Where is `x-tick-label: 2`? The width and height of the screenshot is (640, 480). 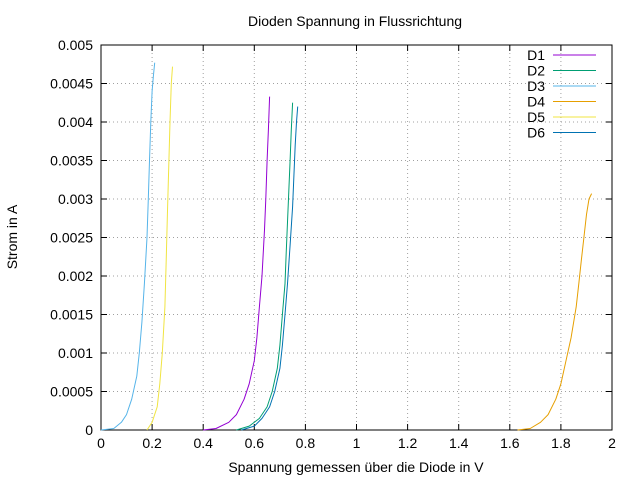 x-tick-label: 2 is located at coordinates (612, 443).